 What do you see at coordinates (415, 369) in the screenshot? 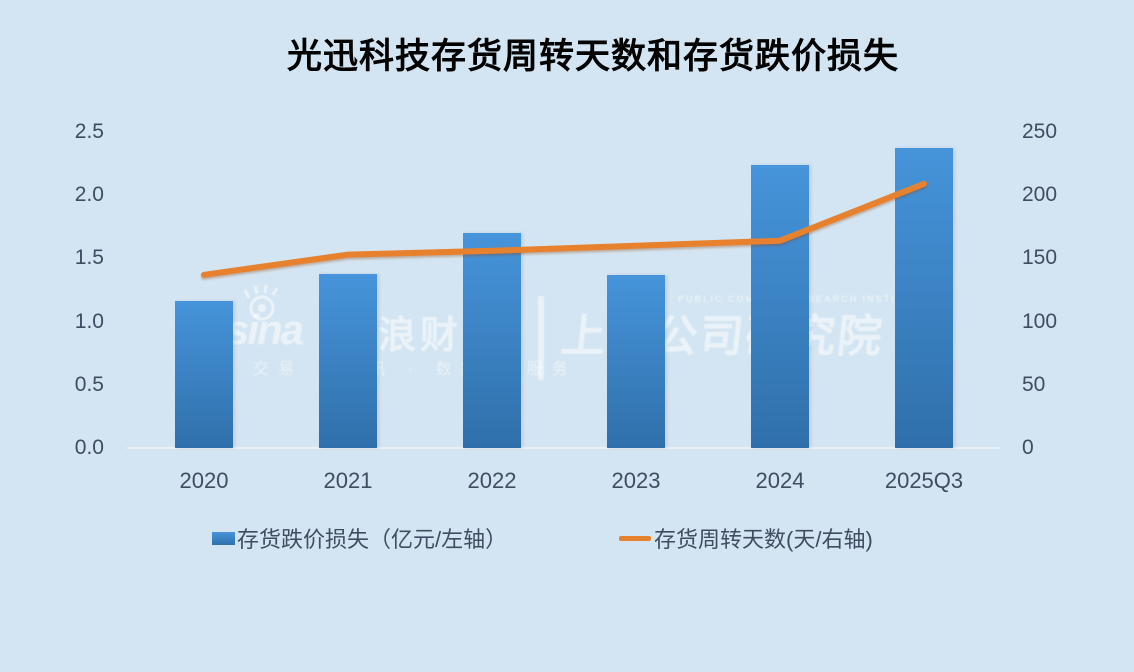
I see `sina-watermark-tagline: 交易 · 资讯 · 数据 · 服务` at bounding box center [415, 369].